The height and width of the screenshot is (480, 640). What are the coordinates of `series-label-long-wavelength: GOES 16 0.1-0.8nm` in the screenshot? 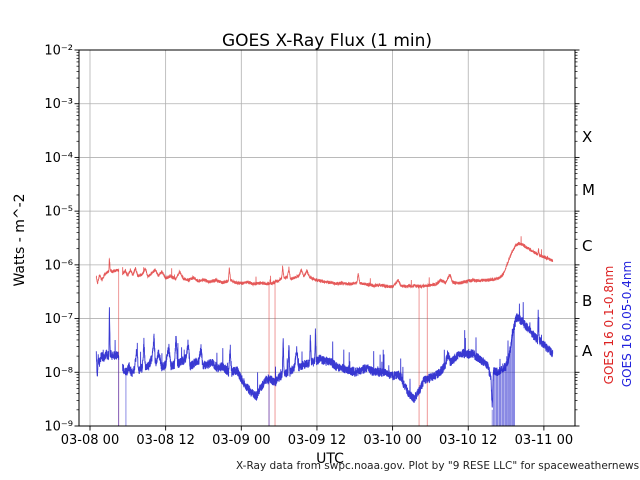 It's located at (609, 325).